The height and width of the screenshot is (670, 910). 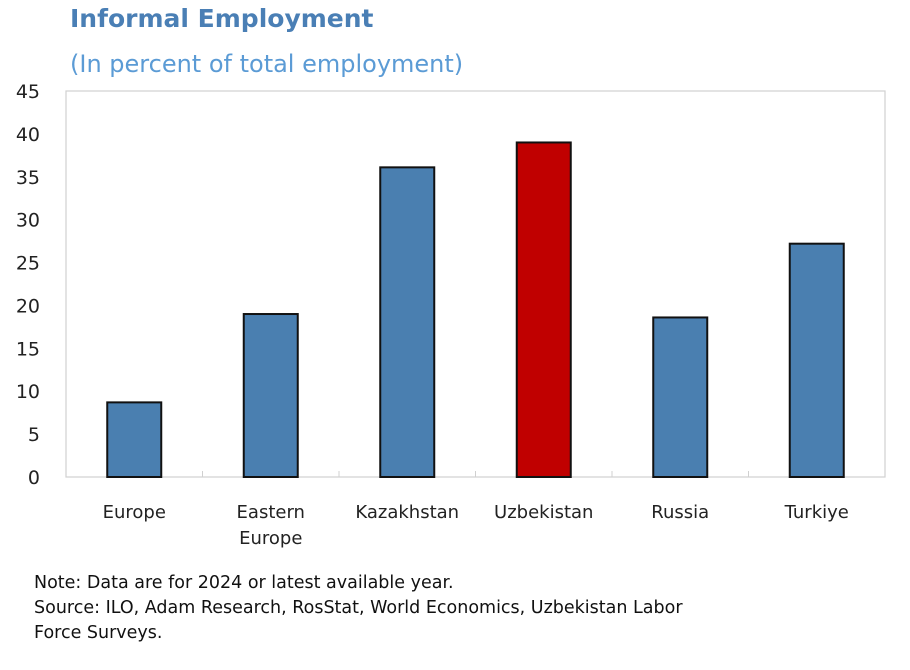 What do you see at coordinates (28, 349) in the screenshot?
I see `y-tick-label: 15` at bounding box center [28, 349].